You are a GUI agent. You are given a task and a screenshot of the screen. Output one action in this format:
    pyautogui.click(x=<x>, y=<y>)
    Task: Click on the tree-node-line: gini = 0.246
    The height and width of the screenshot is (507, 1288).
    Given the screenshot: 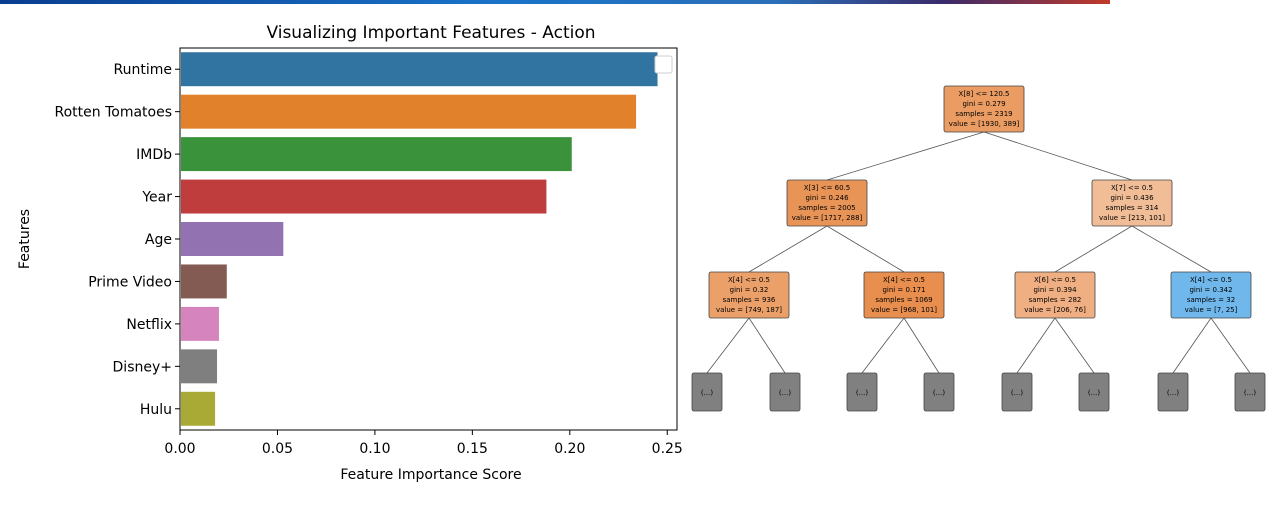 What is the action you would take?
    pyautogui.click(x=827, y=198)
    